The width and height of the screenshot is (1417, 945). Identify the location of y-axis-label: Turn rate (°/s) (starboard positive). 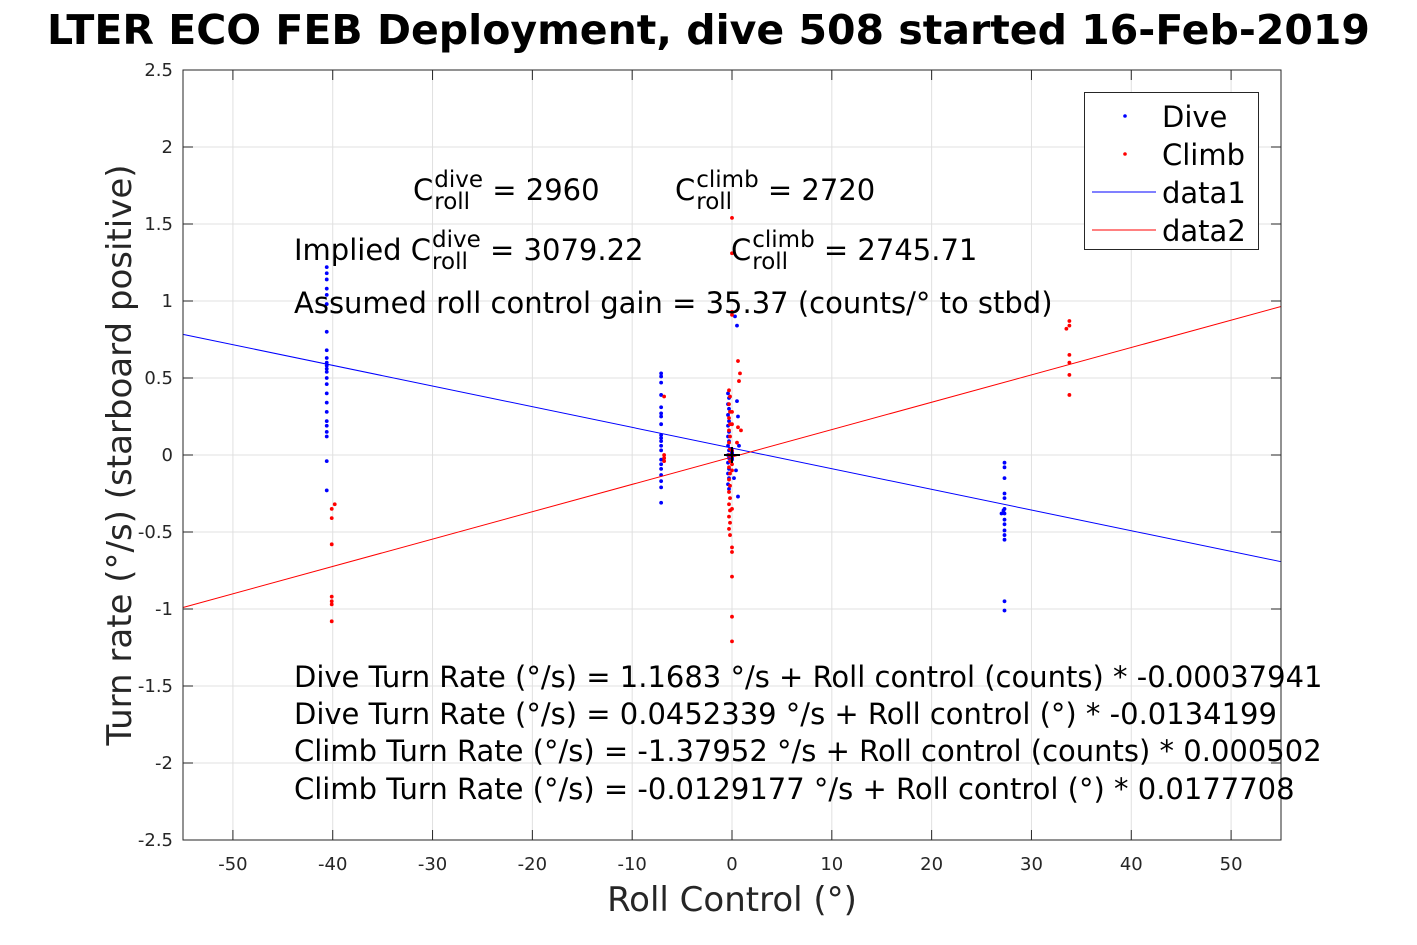
(120, 455).